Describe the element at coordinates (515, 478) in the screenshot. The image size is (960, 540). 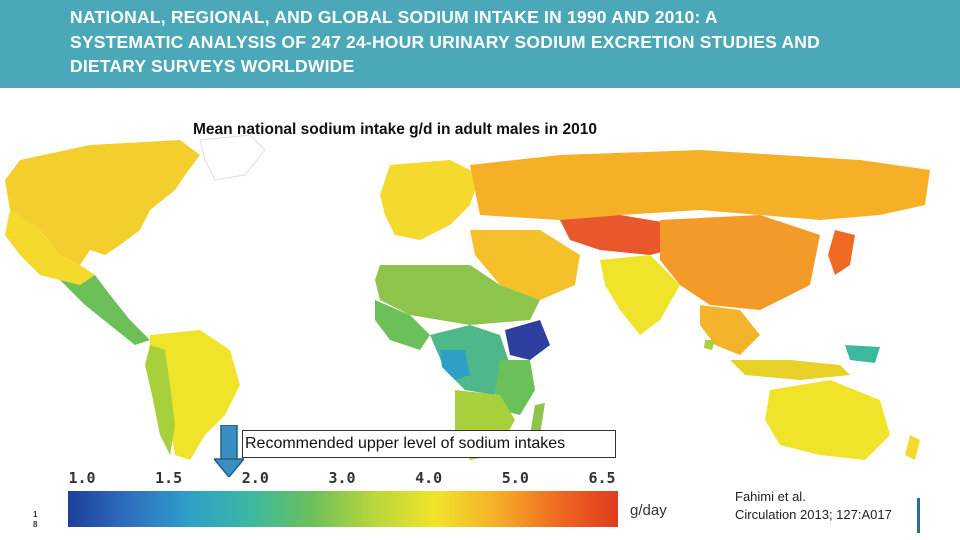
I see `legend-tick-label: 5.0` at that location.